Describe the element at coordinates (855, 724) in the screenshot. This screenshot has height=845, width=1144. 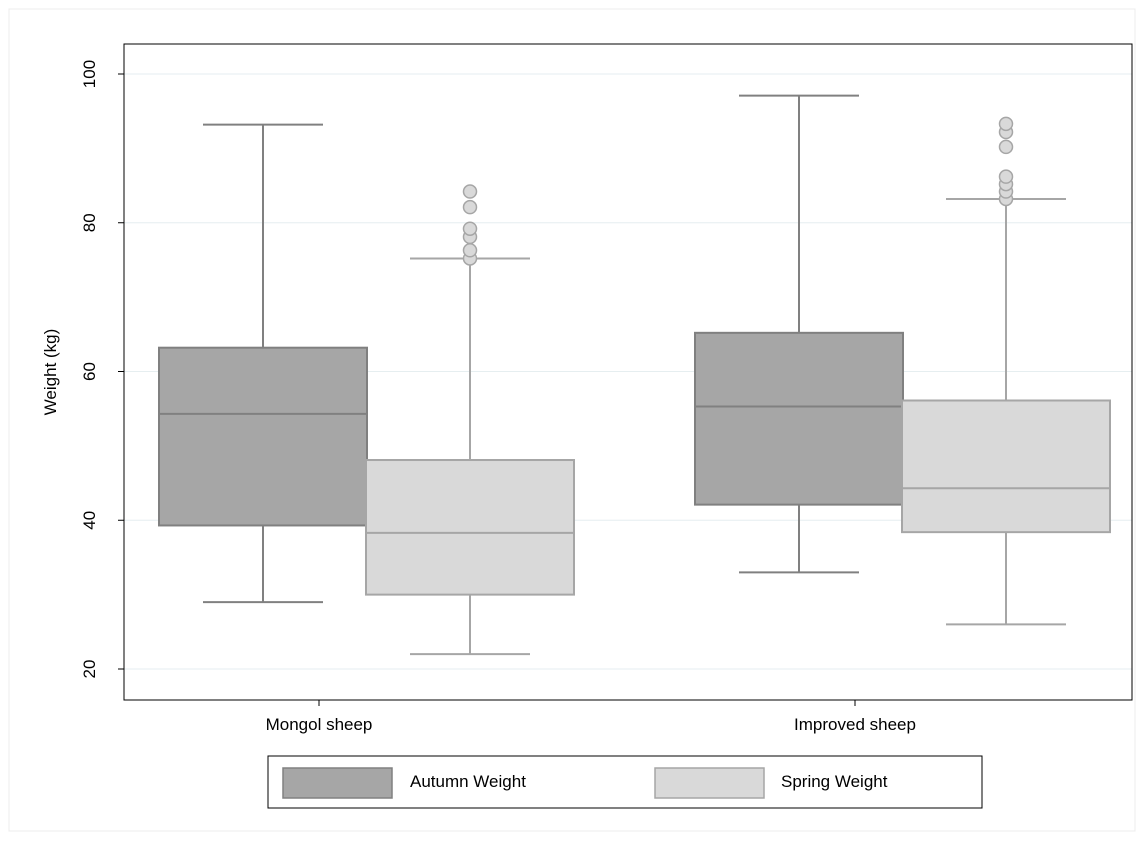
I see `x-tick-label-1: Improved sheep` at that location.